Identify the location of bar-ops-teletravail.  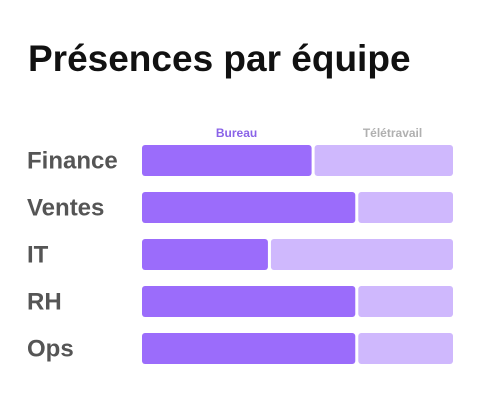
(405, 348).